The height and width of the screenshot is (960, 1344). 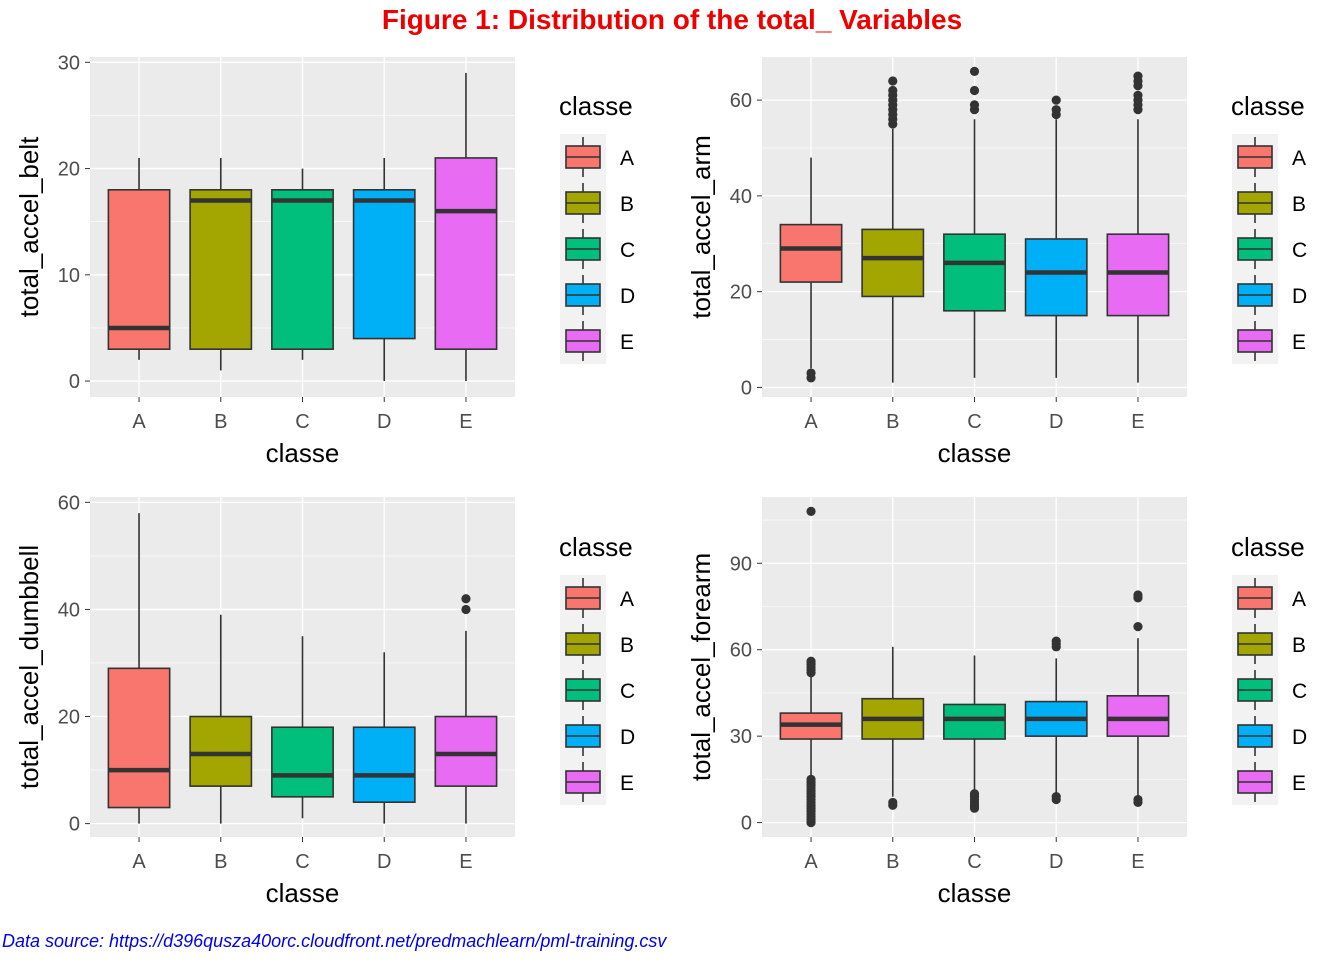 I want to click on y-tick-label: 90, so click(x=741, y=564).